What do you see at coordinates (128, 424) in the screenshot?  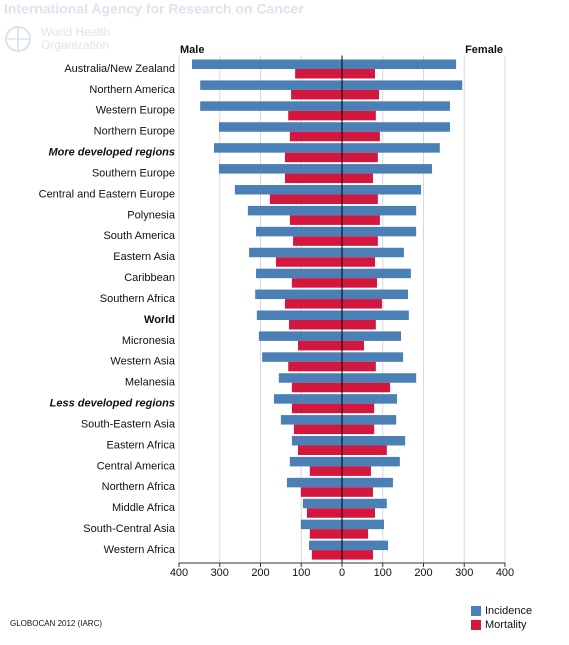 I see `category-label: South-Eastern Asia` at bounding box center [128, 424].